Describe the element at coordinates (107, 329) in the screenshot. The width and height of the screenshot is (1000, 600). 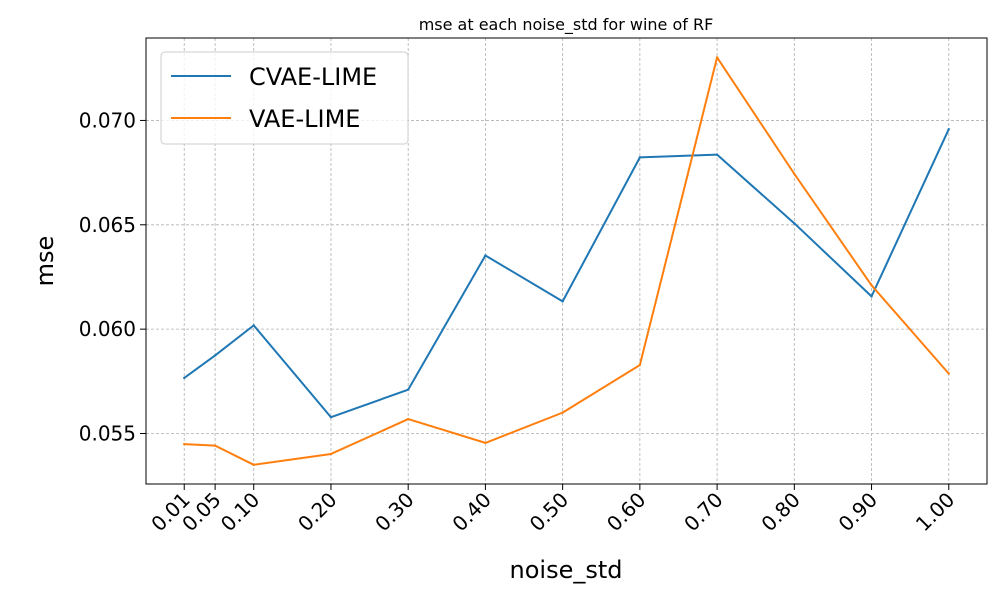
I see `y-tick-label: 0.060` at that location.